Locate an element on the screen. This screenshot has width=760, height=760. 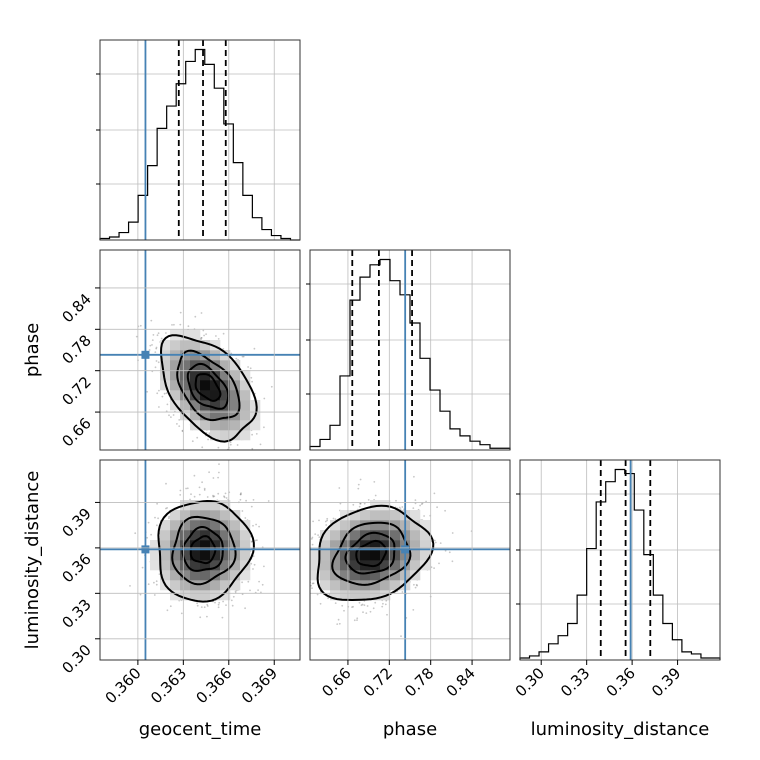
x-tick-label: 0.30 is located at coordinates (530, 682).